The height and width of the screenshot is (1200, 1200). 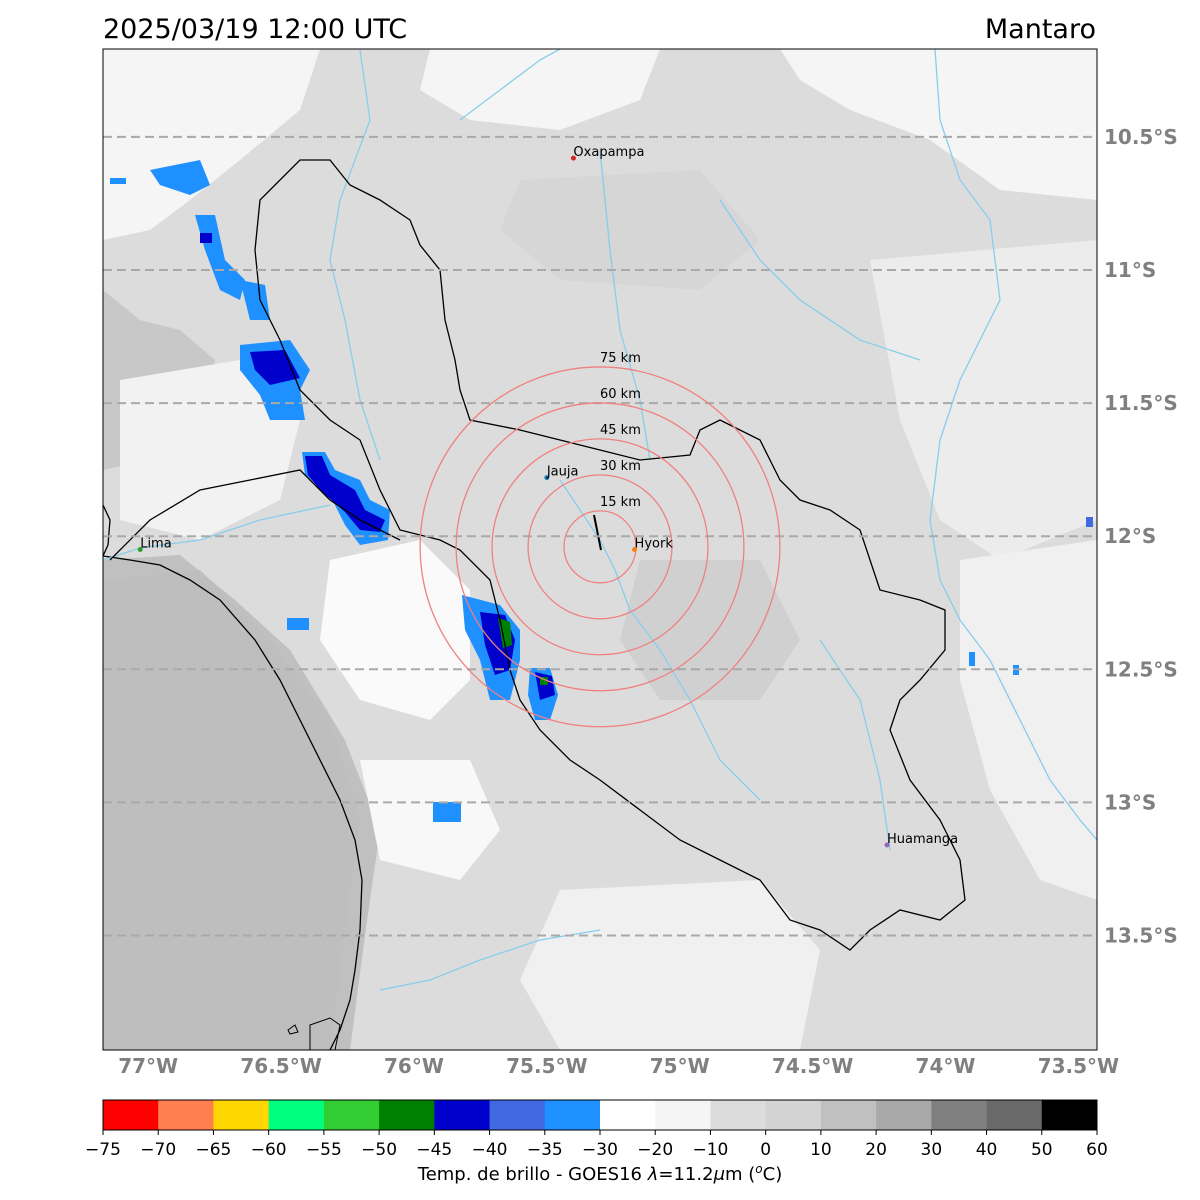 I want to click on range-ring-label: 45 km, so click(x=620, y=430).